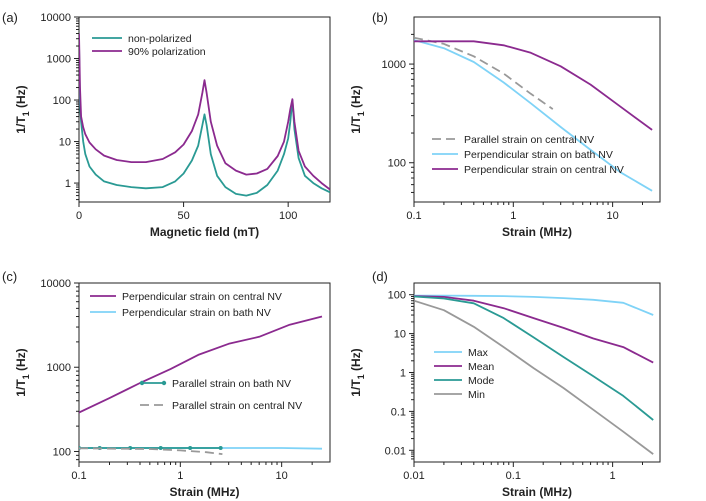 This screenshot has width=706, height=501. Describe the element at coordinates (160, 39) in the screenshot. I see `legend-label: non-polarized` at that location.